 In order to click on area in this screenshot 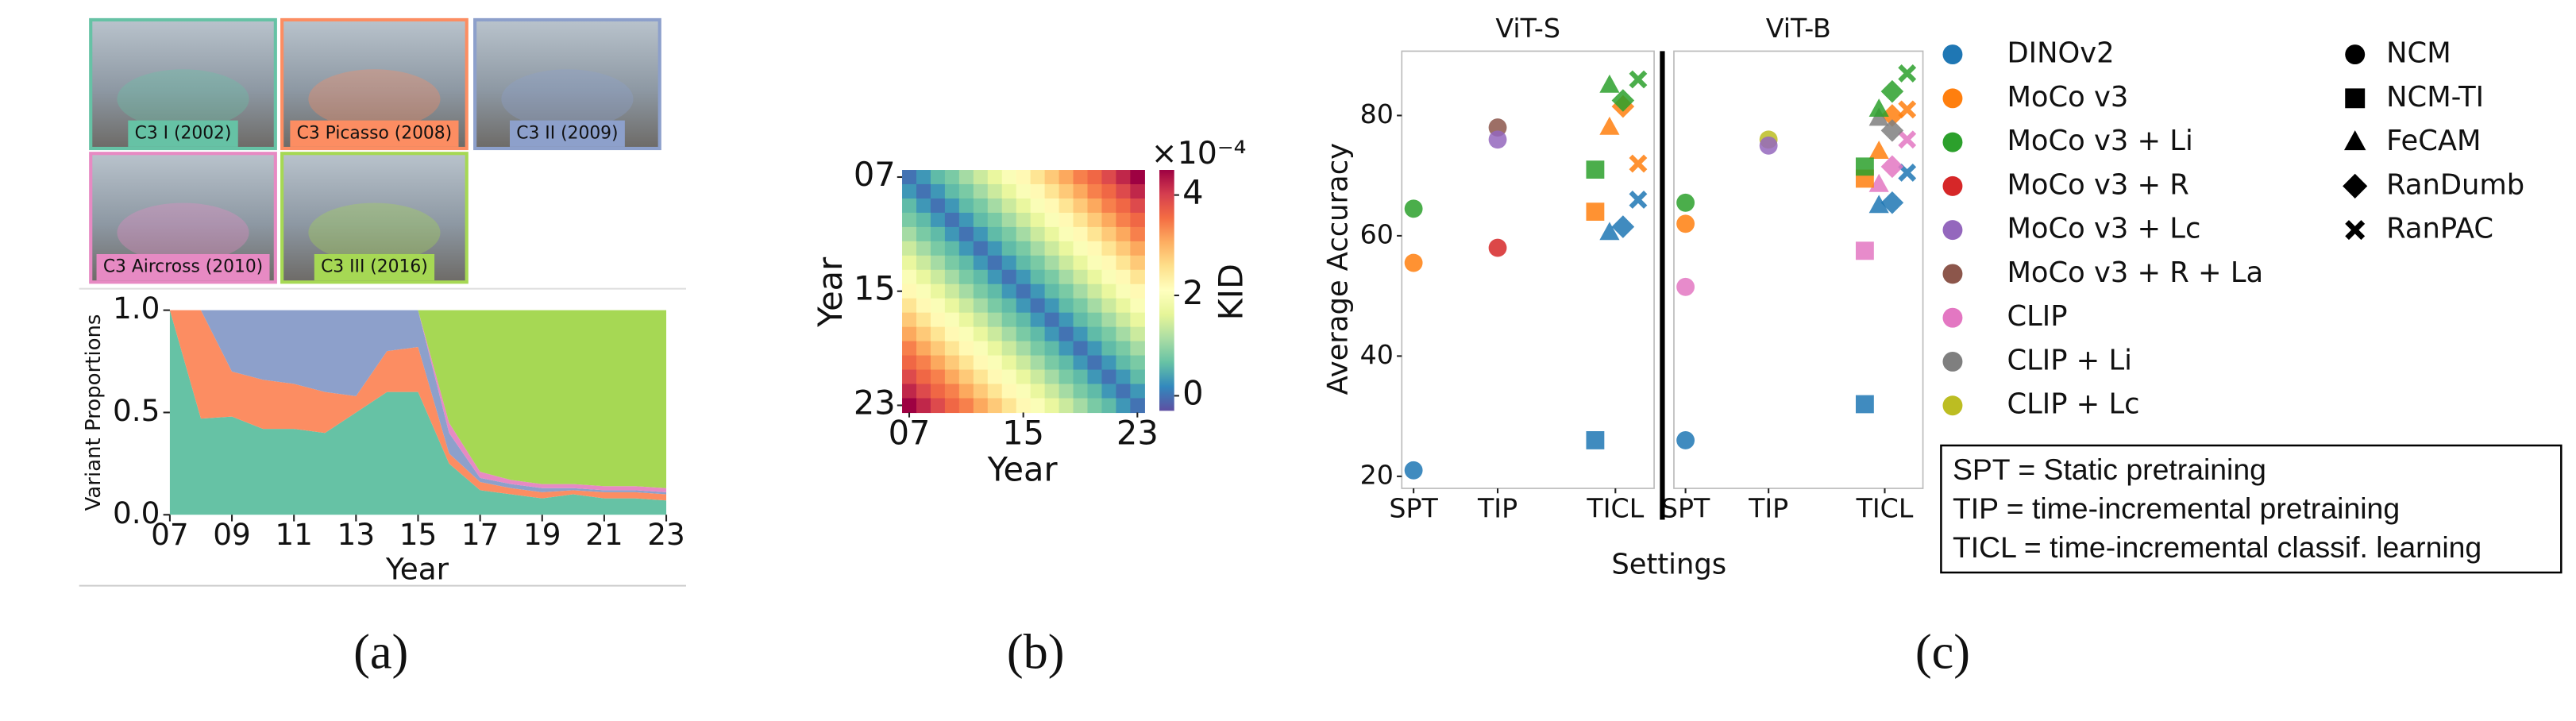, I will do `click(418, 399)`.